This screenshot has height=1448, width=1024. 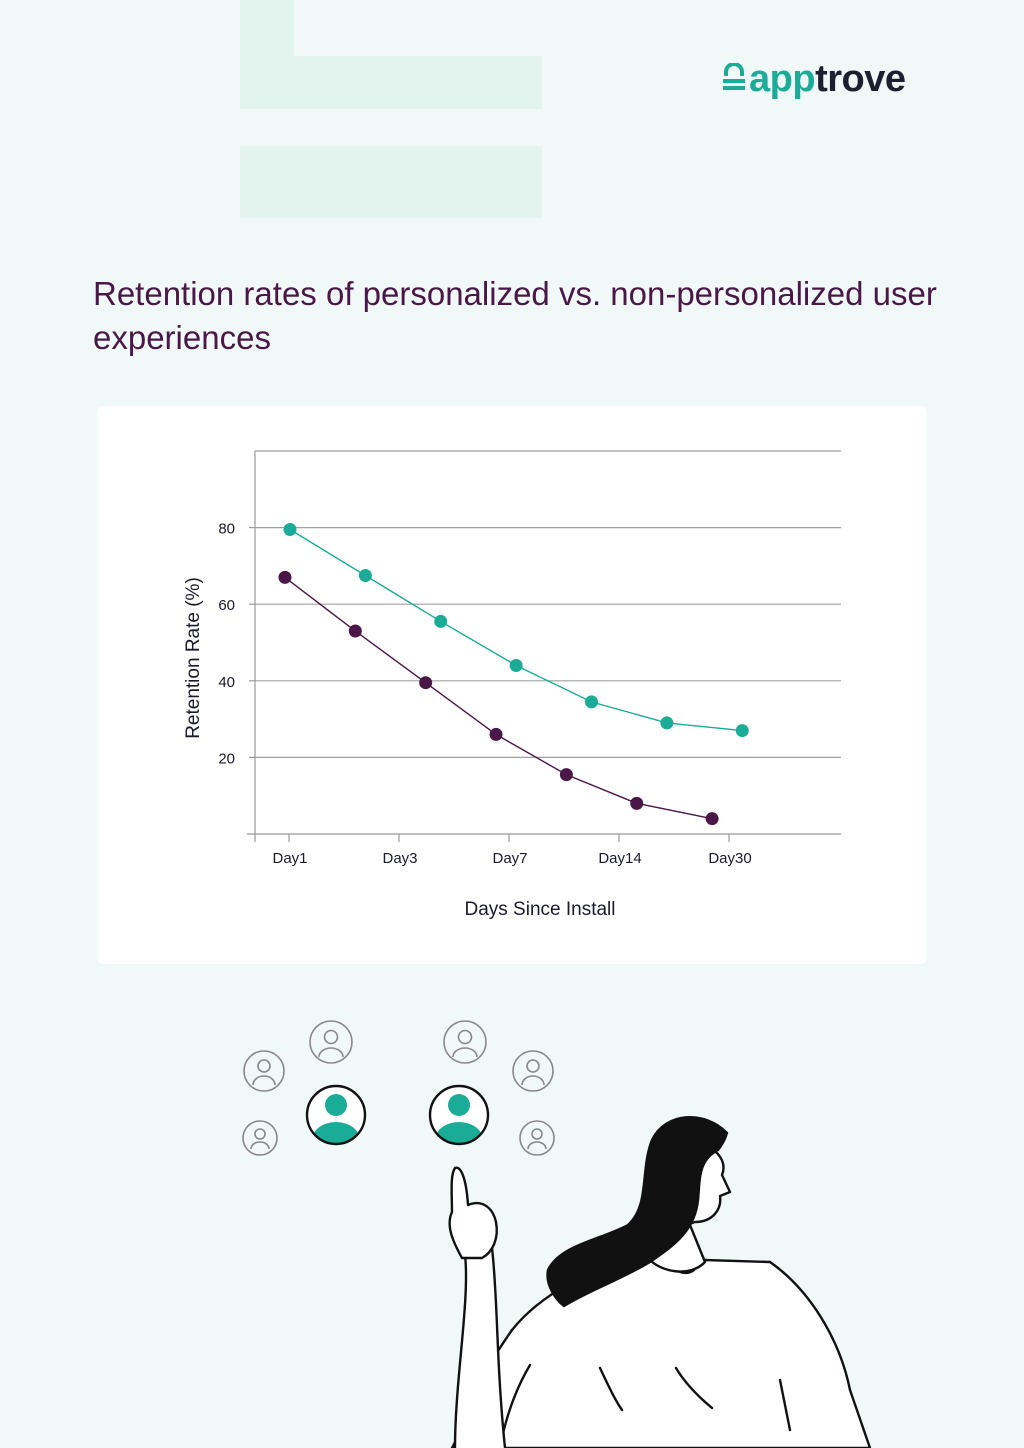 What do you see at coordinates (226, 605) in the screenshot?
I see `y-tick-label: 60` at bounding box center [226, 605].